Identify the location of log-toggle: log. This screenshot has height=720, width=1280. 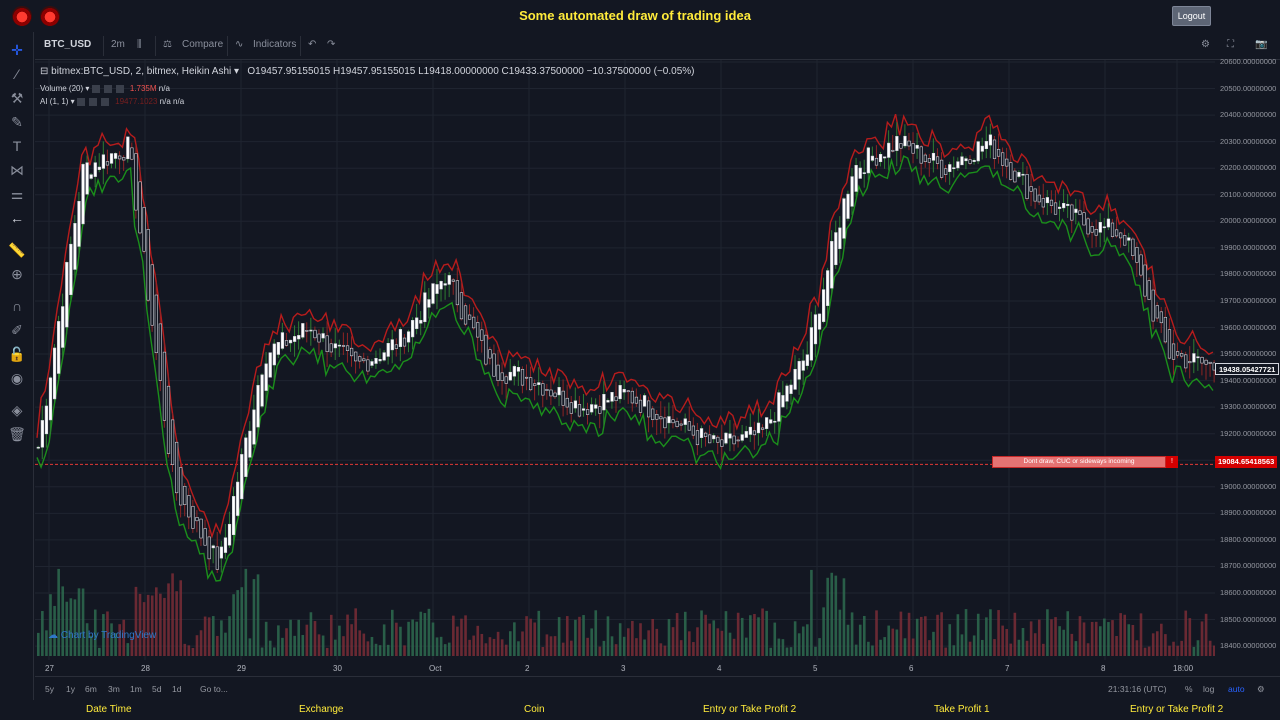
(1209, 689).